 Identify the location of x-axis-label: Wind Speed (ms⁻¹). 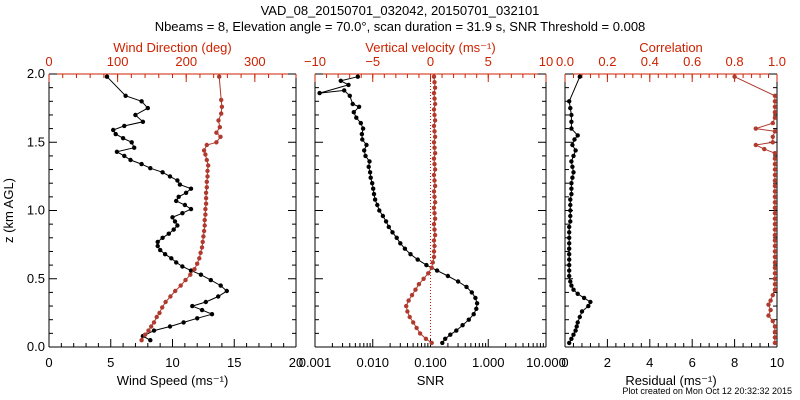
(173, 380).